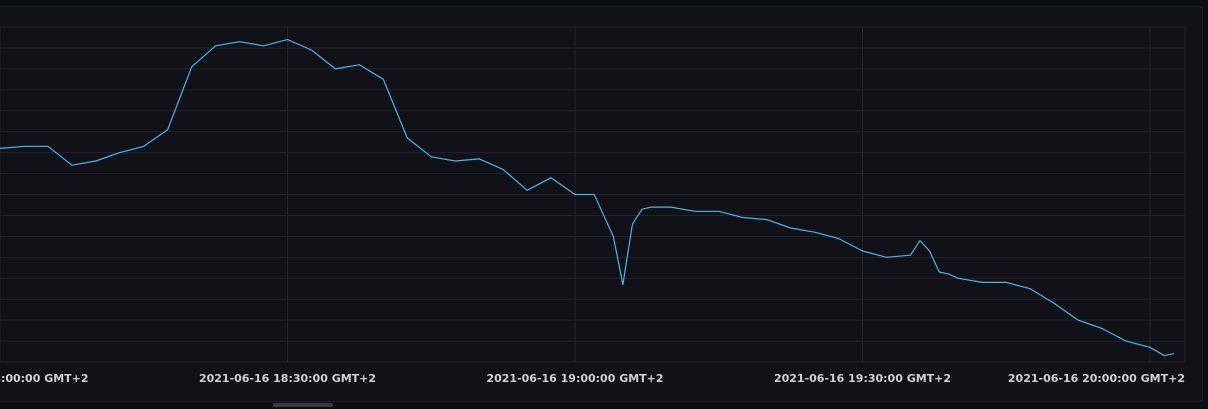 The image size is (1208, 409). What do you see at coordinates (862, 378) in the screenshot?
I see `x-tick-label: 2021-06-16 19:30:00 GMT+2` at bounding box center [862, 378].